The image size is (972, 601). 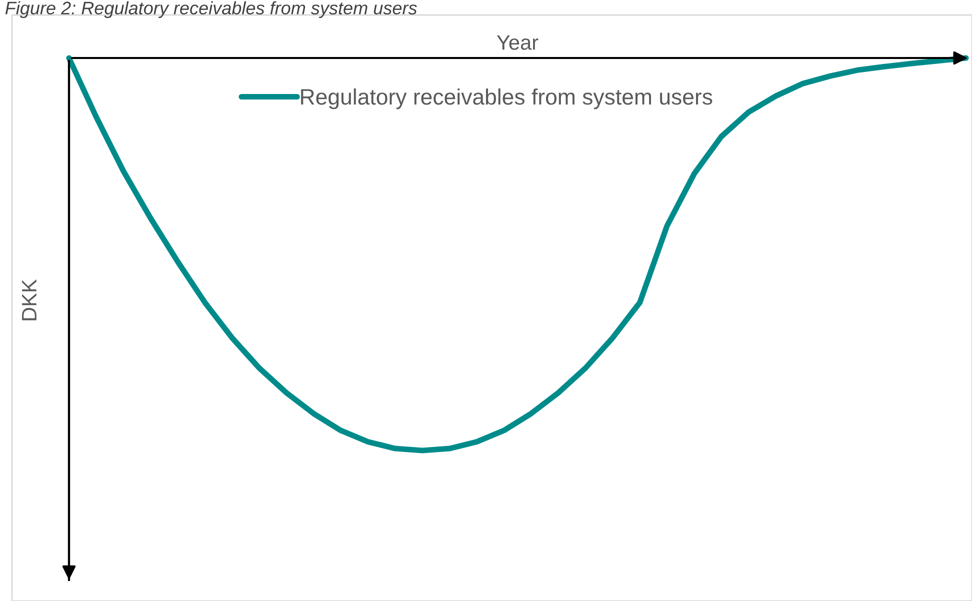 I want to click on legend-label: Regulatory receivables from system users, so click(x=506, y=99).